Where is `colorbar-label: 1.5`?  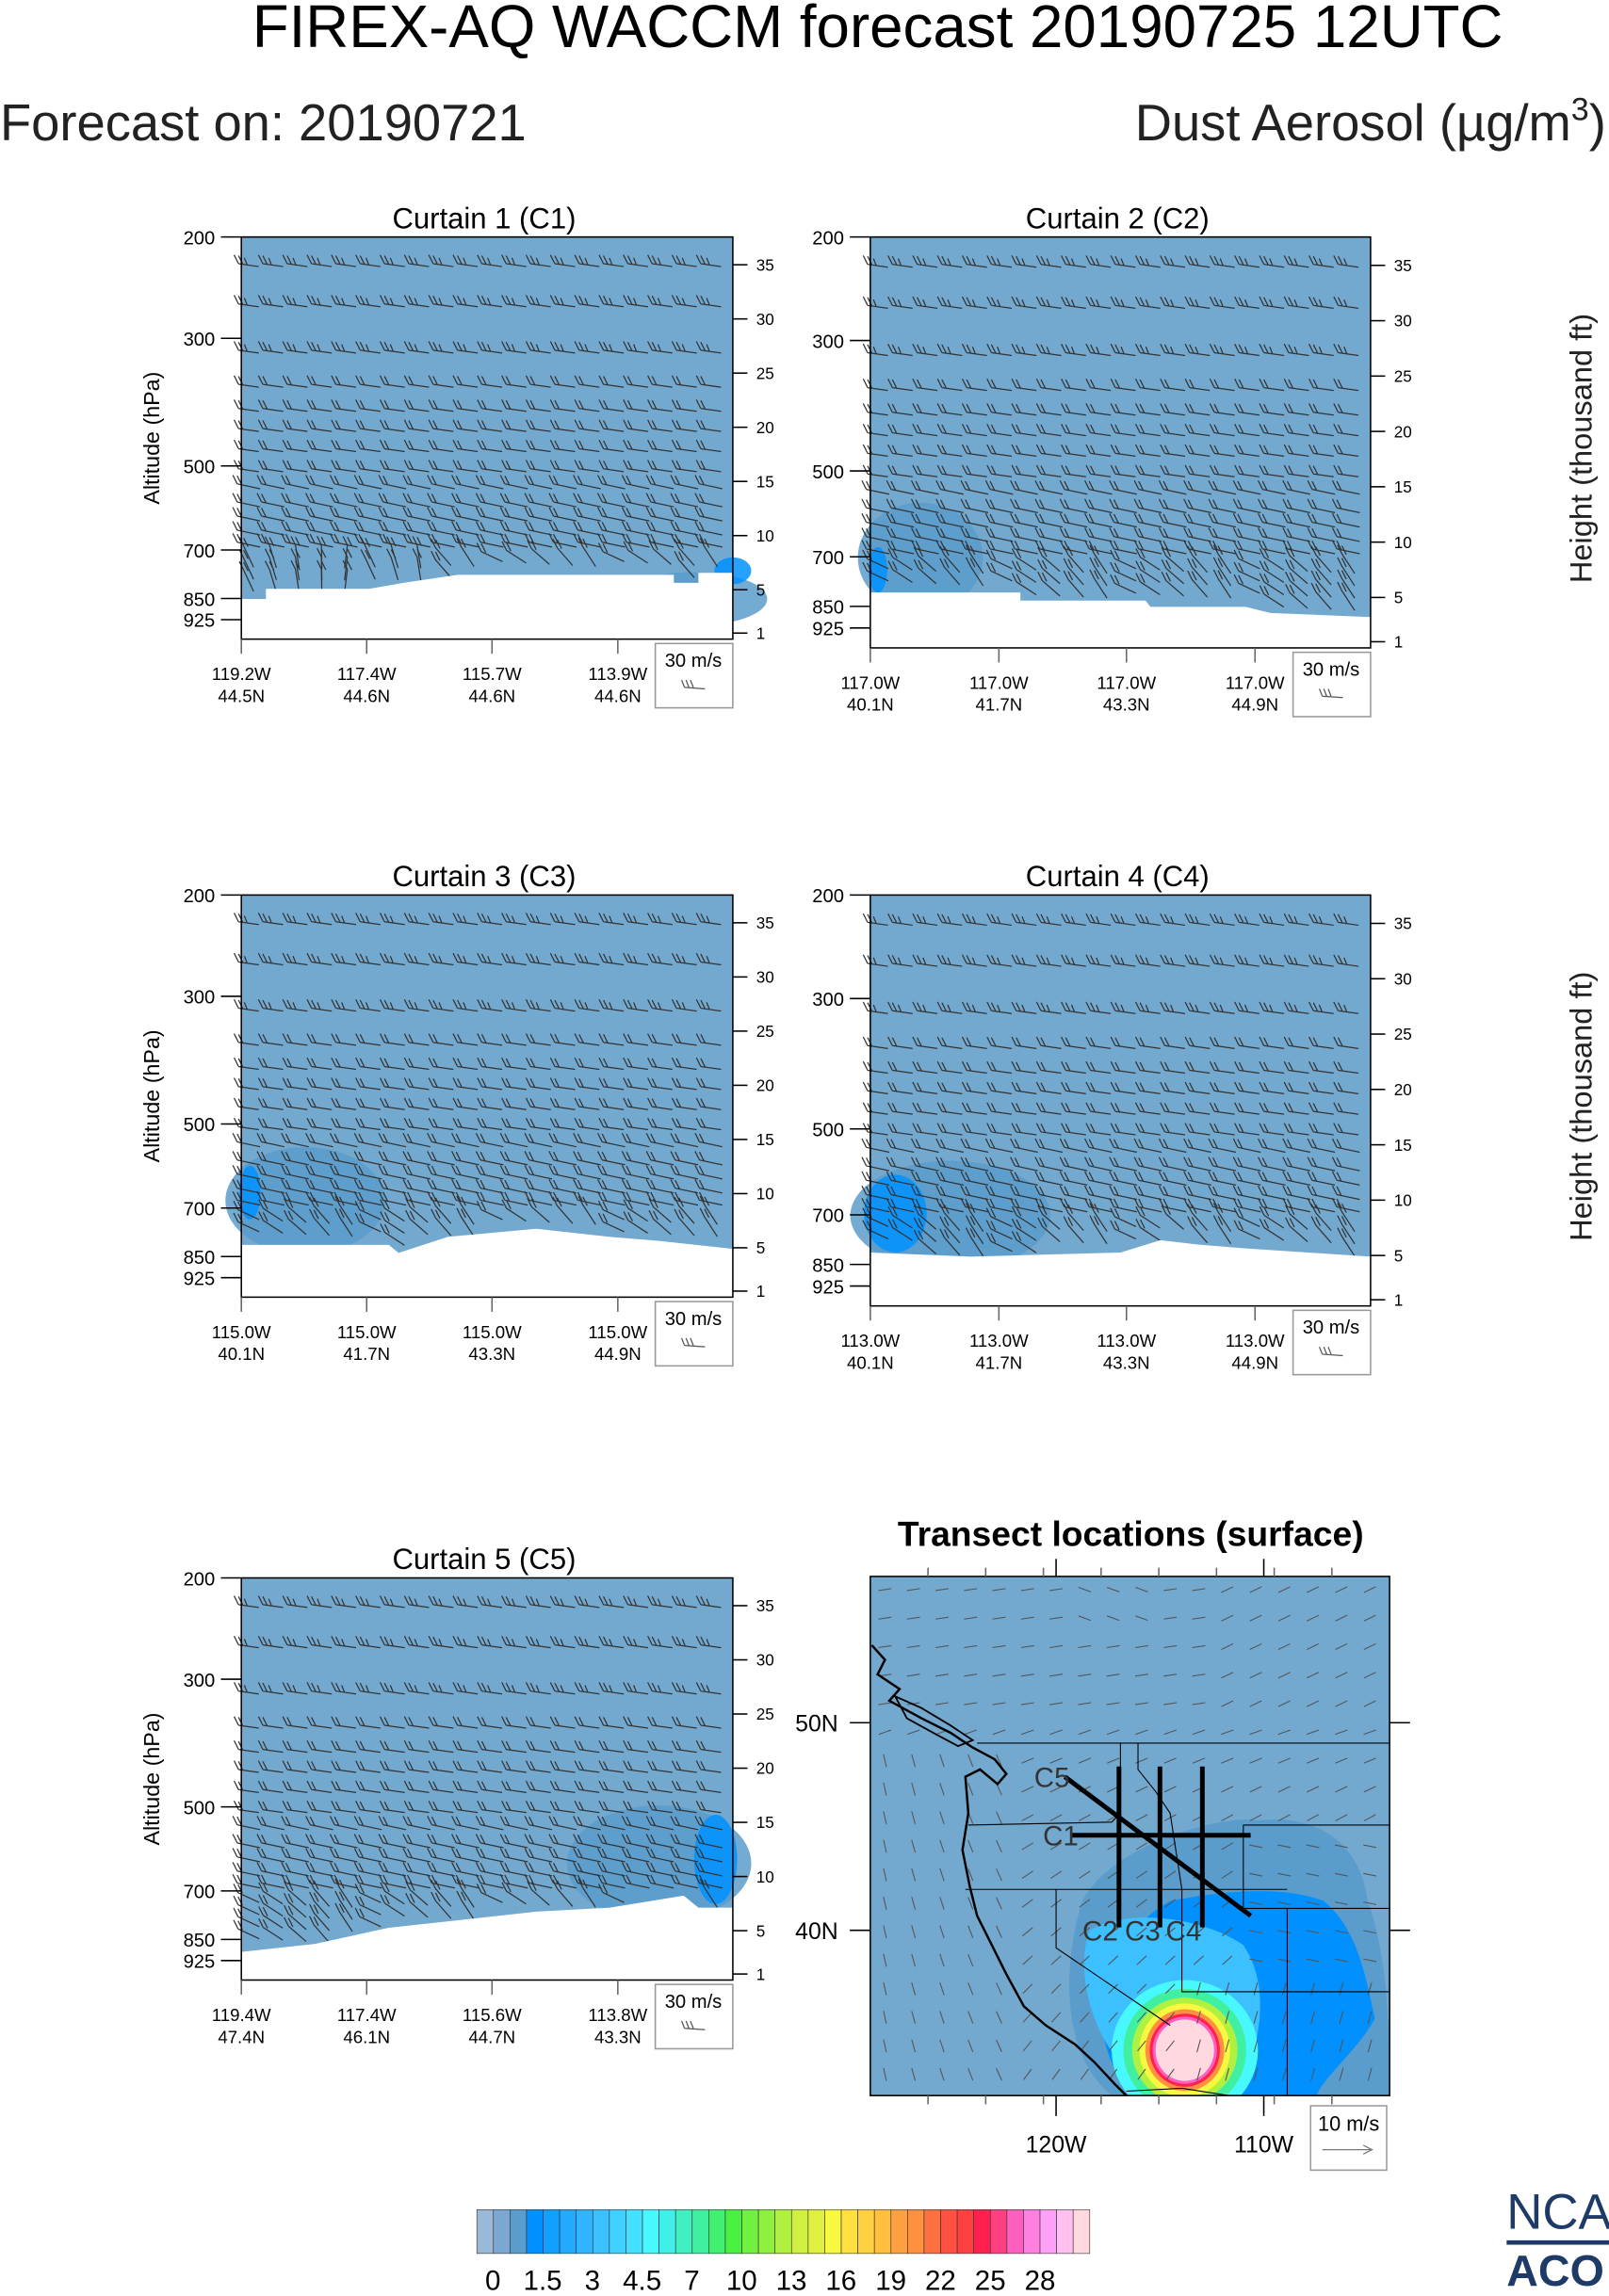
colorbar-label: 1.5 is located at coordinates (543, 2281).